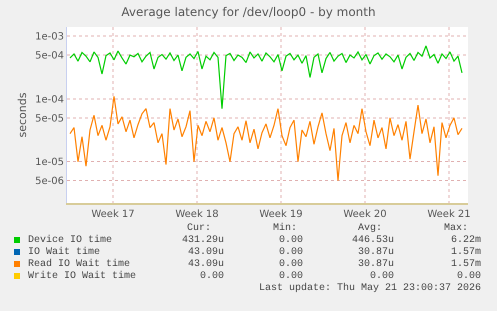 This screenshot has width=497, height=311. What do you see at coordinates (449, 214) in the screenshot?
I see `x-tick-label: Week 21` at bounding box center [449, 214].